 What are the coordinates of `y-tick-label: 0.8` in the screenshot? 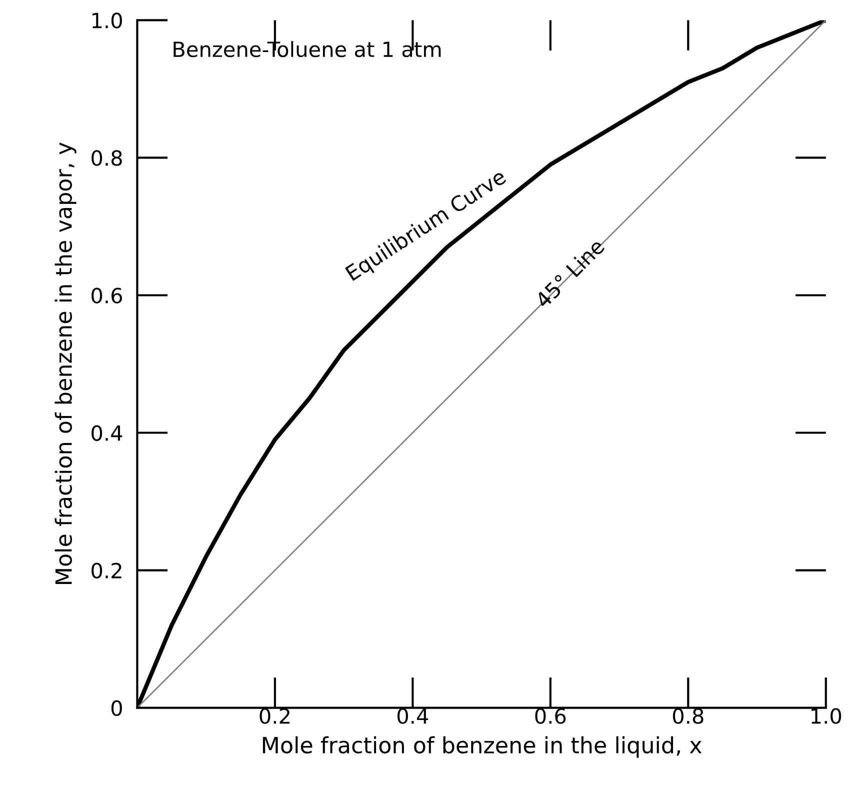 It's located at (107, 158).